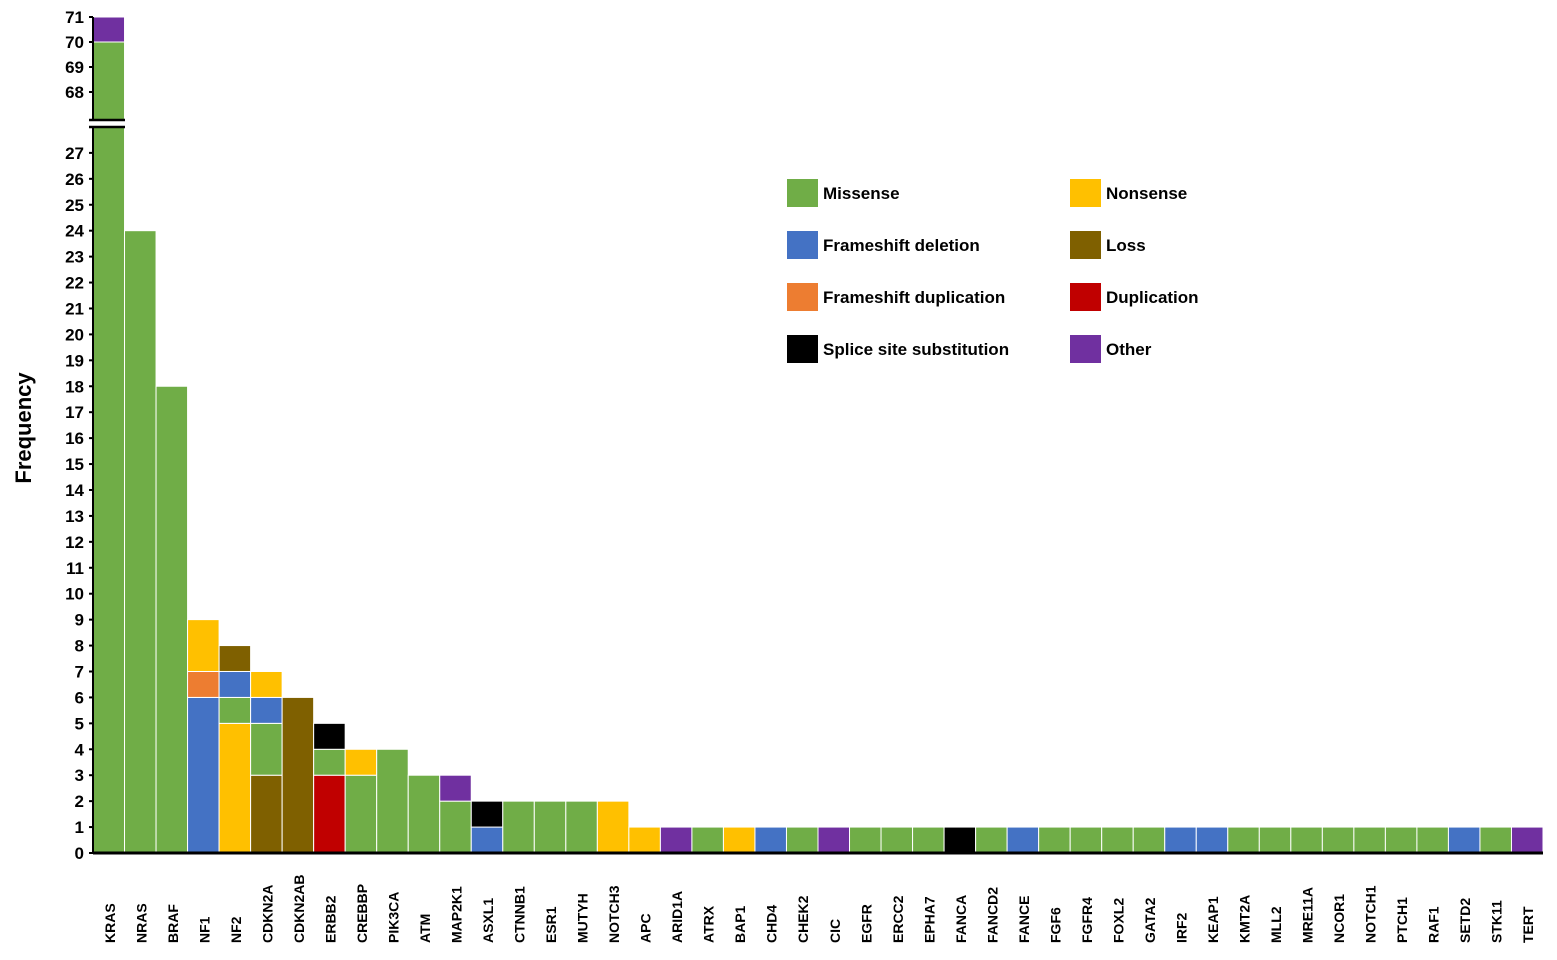 The width and height of the screenshot is (1557, 960). Describe the element at coordinates (1150, 920) in the screenshot. I see `x-tick-label: GATA2` at that location.